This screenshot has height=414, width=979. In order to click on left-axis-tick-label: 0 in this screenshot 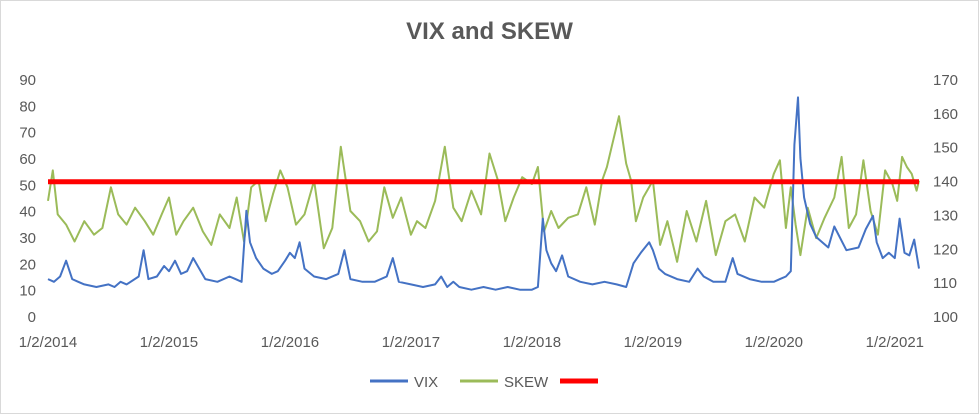, I will do `click(32, 317)`.